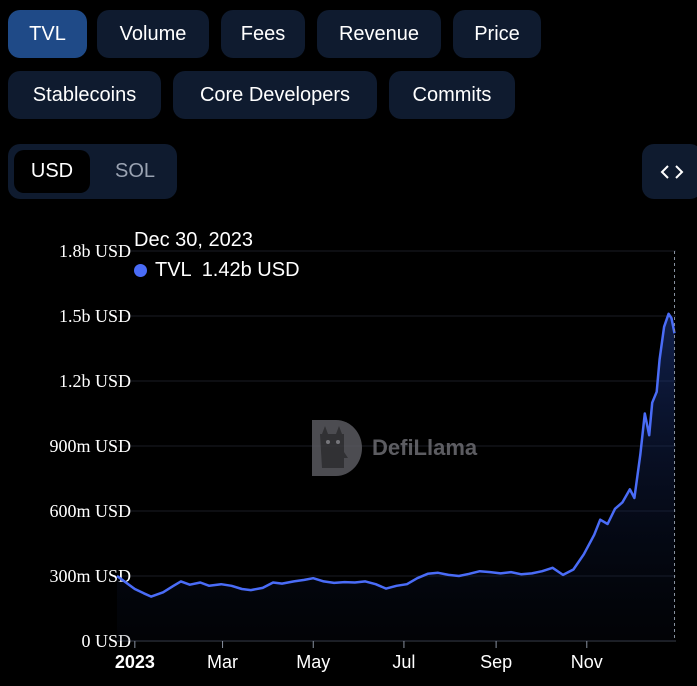 This screenshot has height=686, width=697. Describe the element at coordinates (135, 171) in the screenshot. I see `currency-option-sol: SOL` at that location.